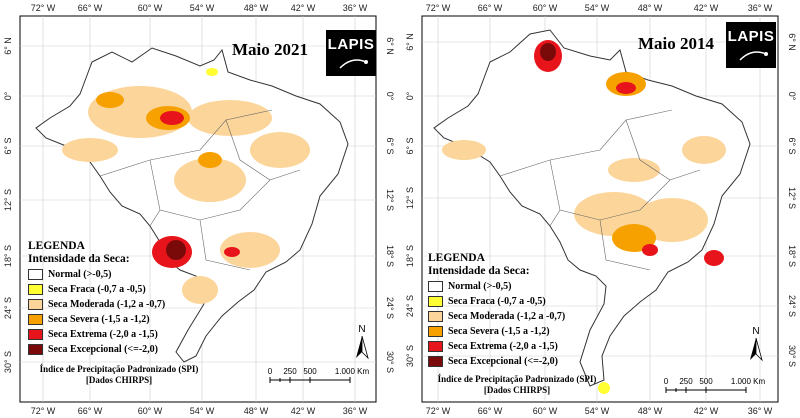  Describe the element at coordinates (792, 200) in the screenshot. I see `lat-ticks-right: 6° N 0° 6° S 12° S 18° S 24° S 30° S` at that location.